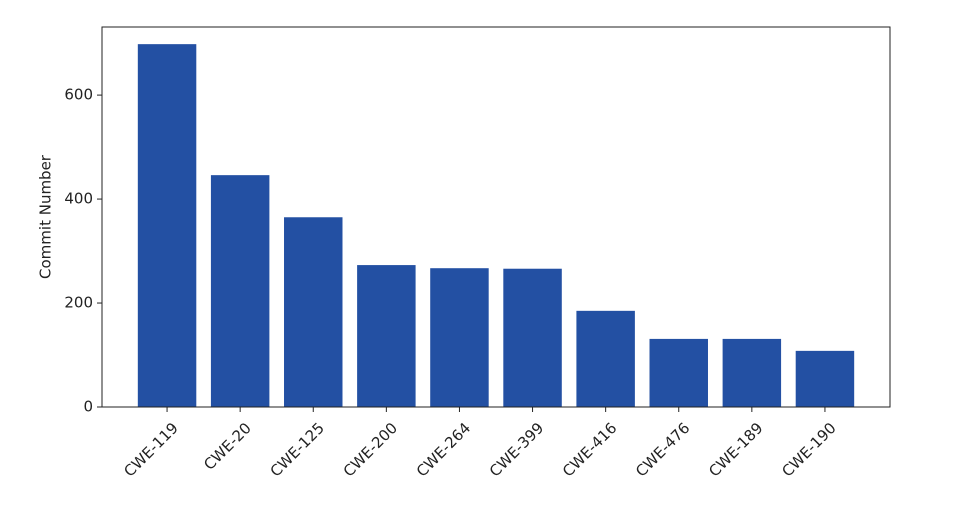  I want to click on y-tick-label: 0, so click(88, 407).